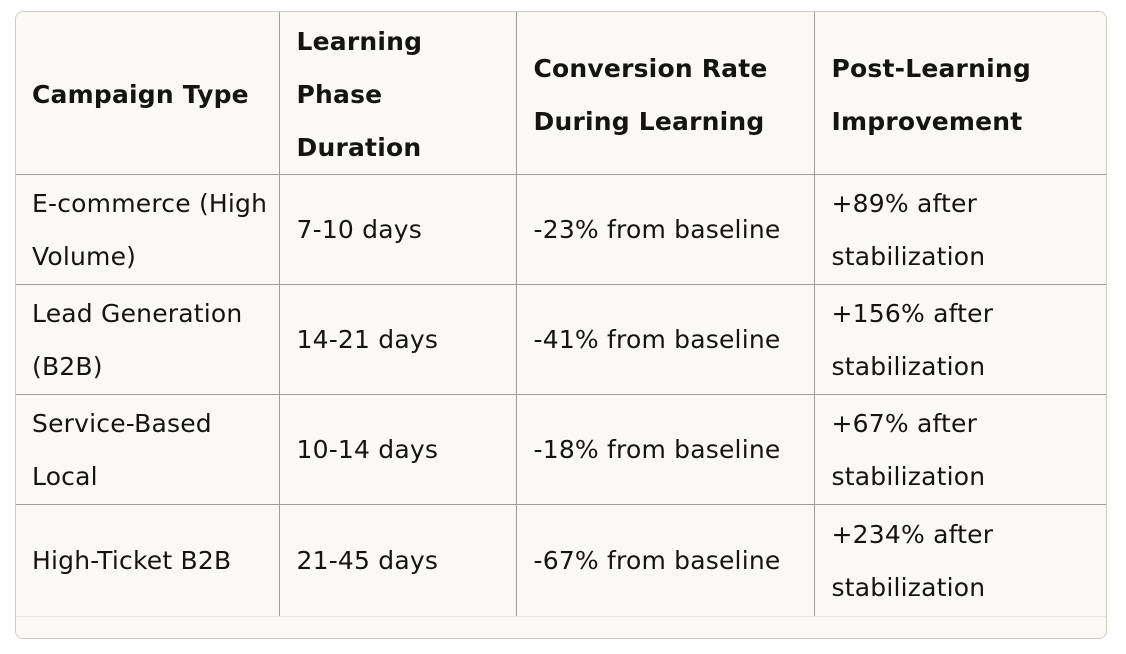 Image resolution: width=1126 pixels, height=654 pixels. What do you see at coordinates (959, 93) in the screenshot?
I see `header-post-learning-improvement: Post-Learning Improvement` at bounding box center [959, 93].